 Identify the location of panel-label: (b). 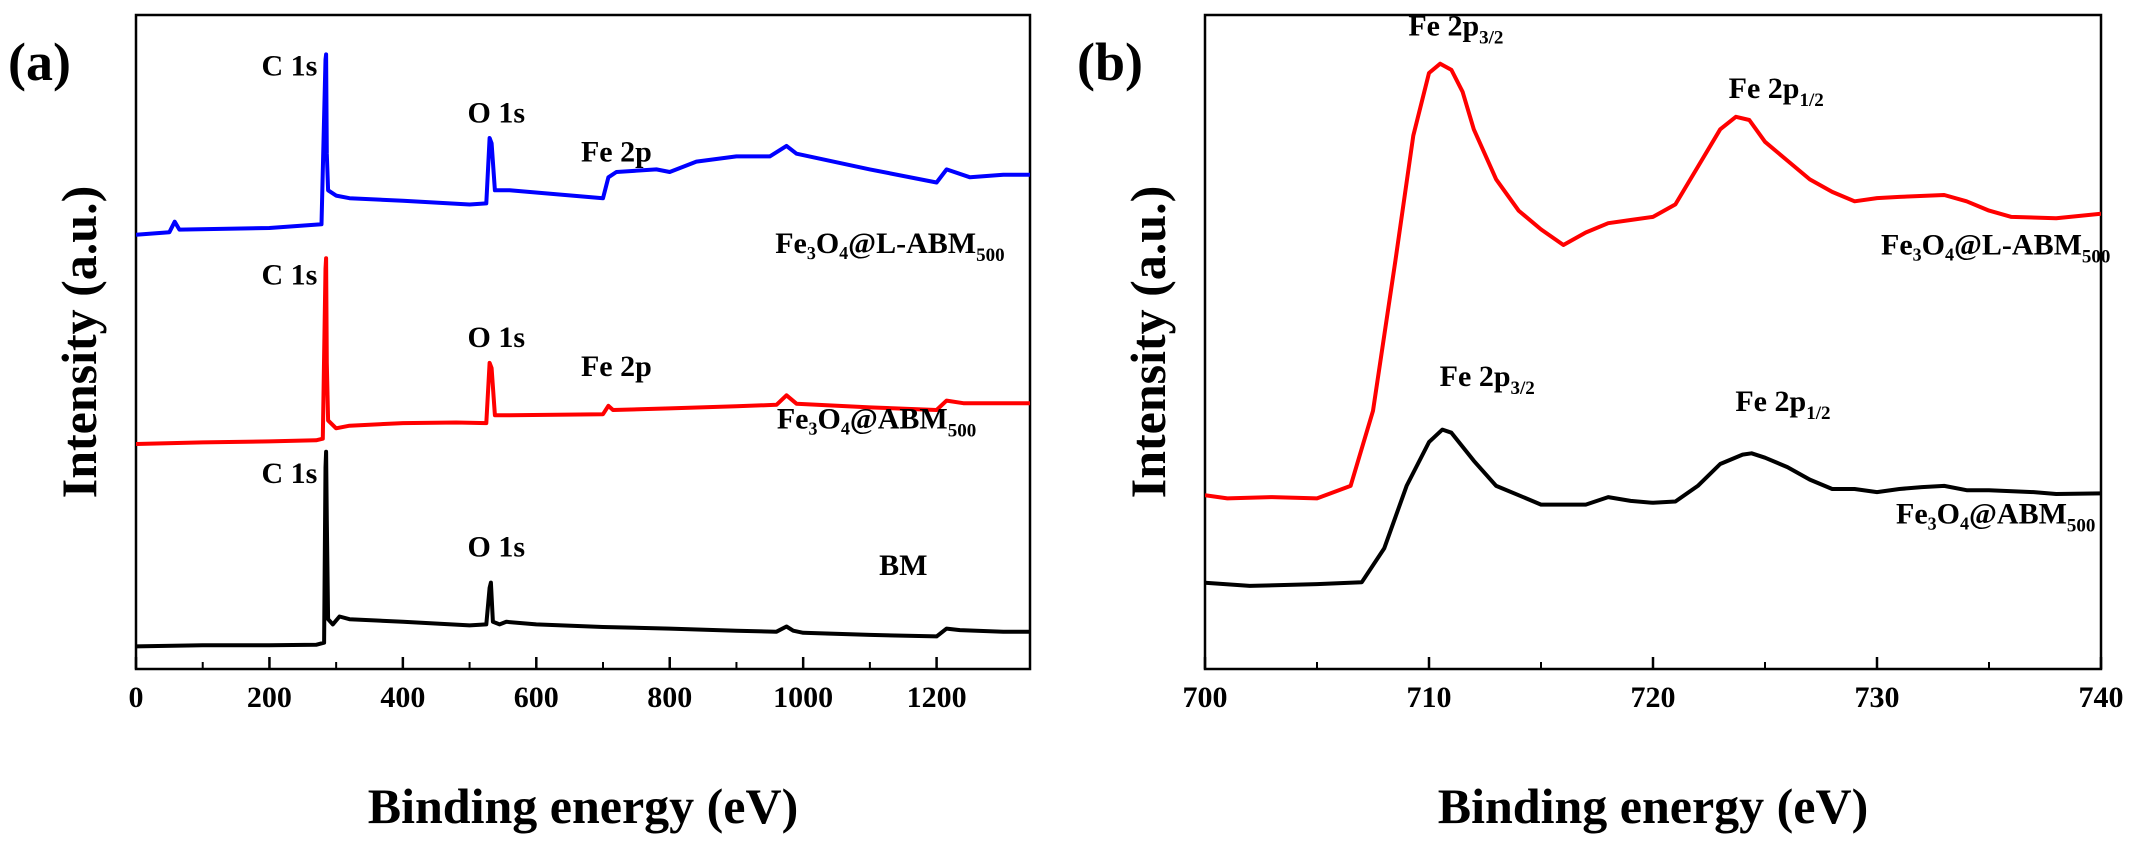
(1110, 62).